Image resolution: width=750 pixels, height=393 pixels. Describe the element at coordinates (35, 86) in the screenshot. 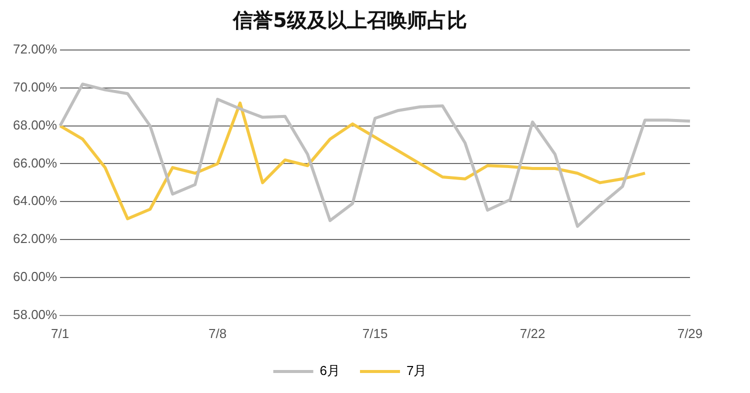

I see `y-tick-label: 70.00%` at that location.